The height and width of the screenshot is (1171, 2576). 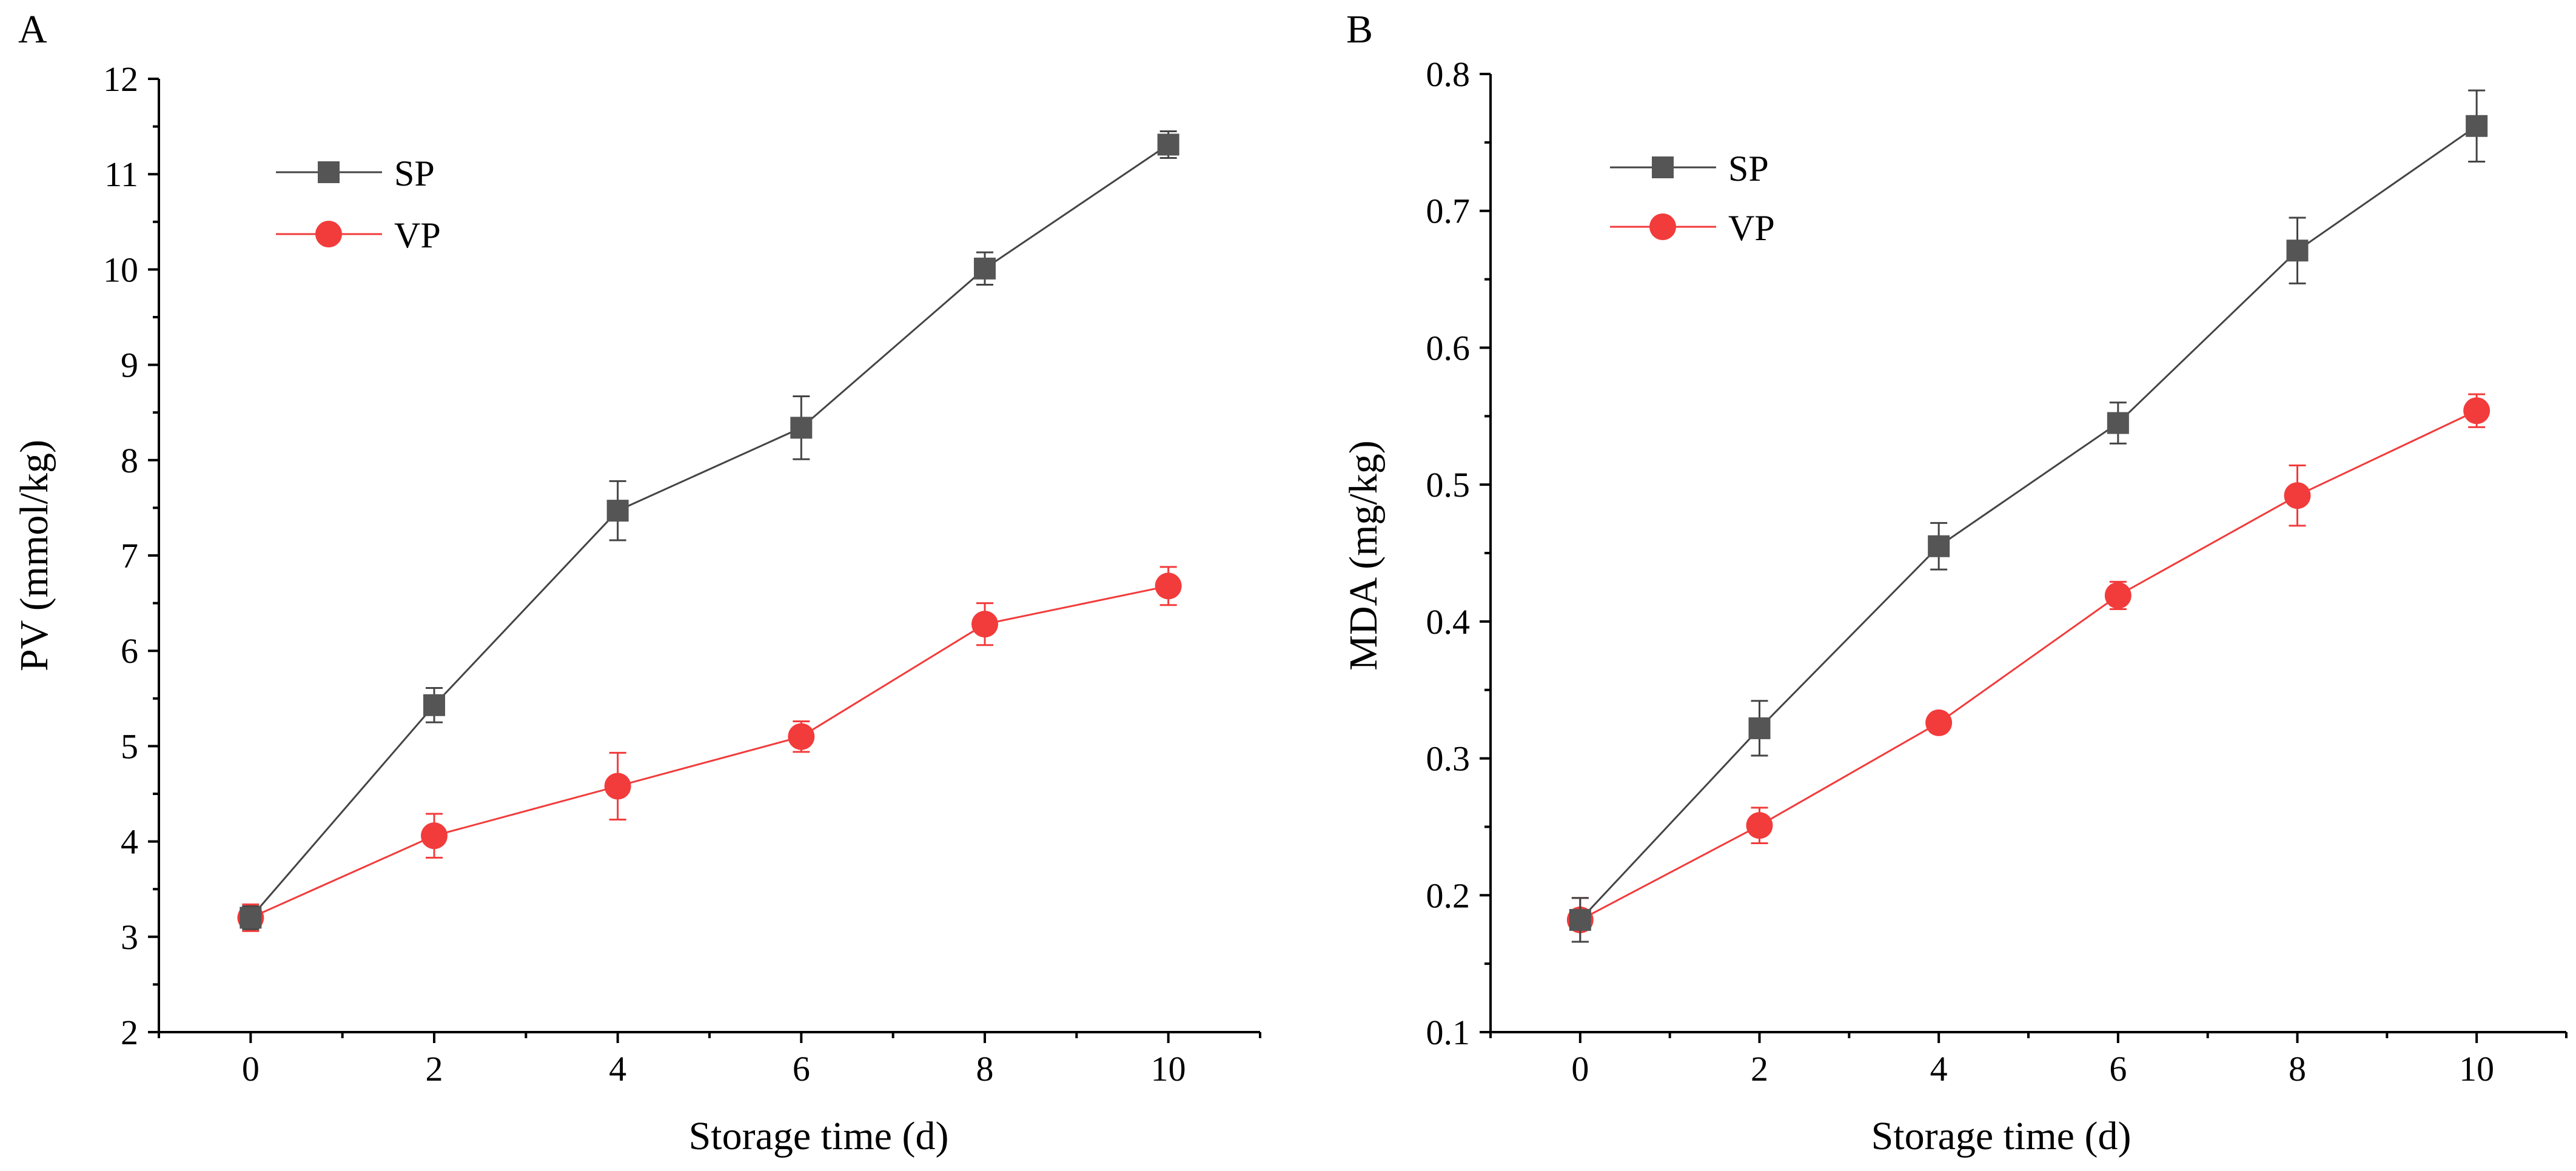 I want to click on y-tick-label: 9, so click(x=129, y=365).